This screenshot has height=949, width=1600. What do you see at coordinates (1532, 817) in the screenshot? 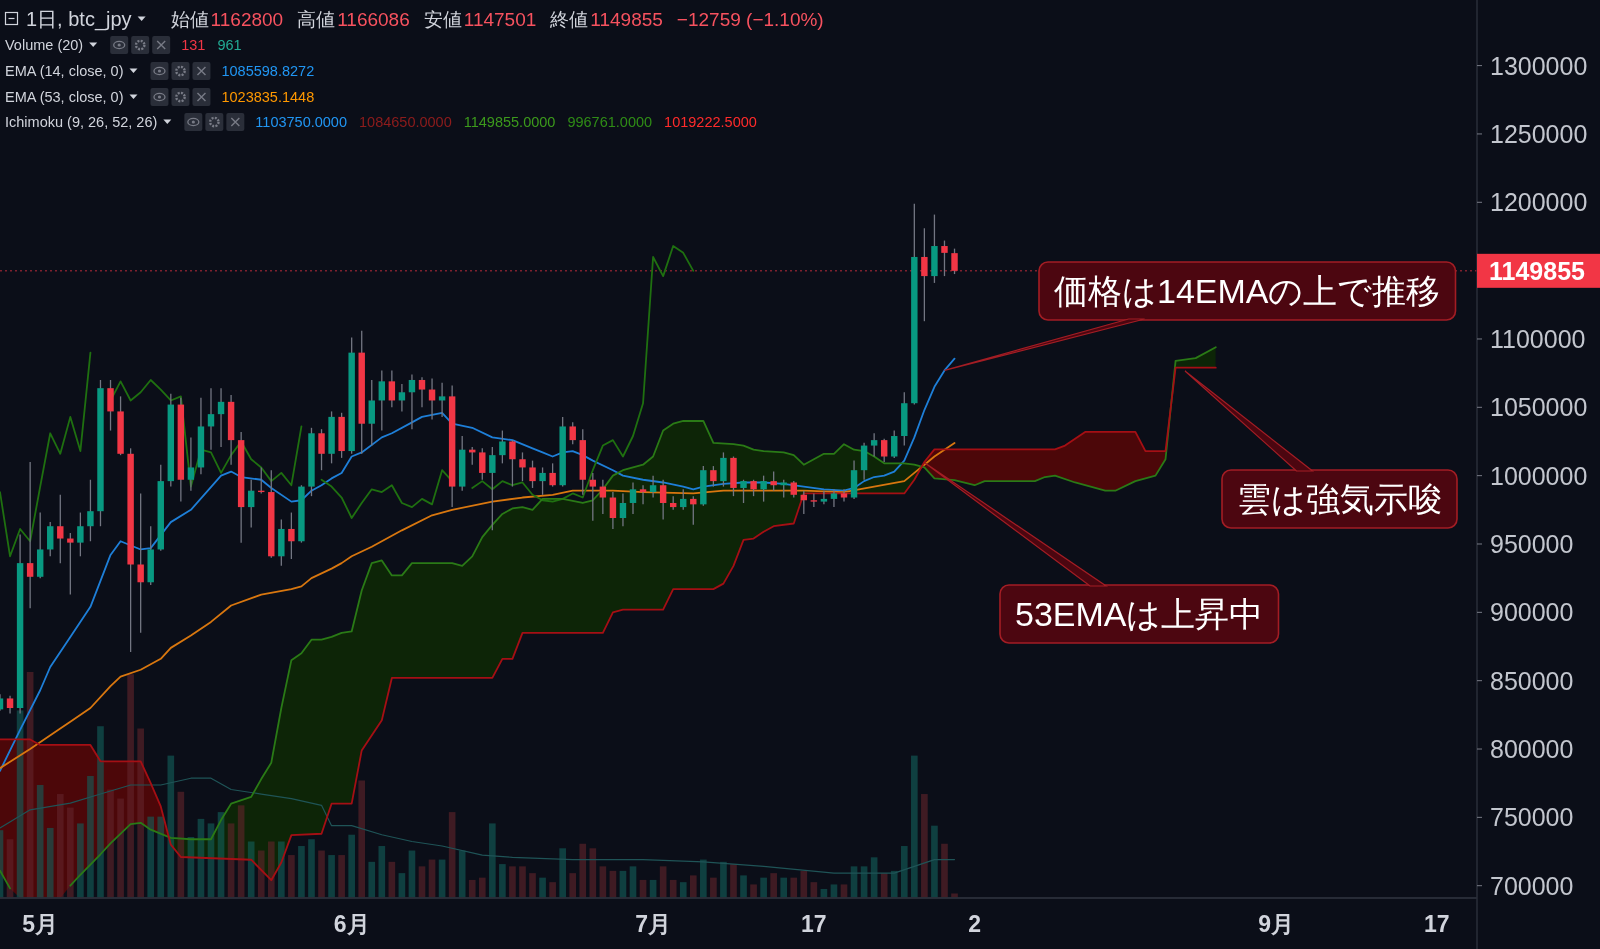
I see `y-tick-label: 750000` at bounding box center [1532, 817].